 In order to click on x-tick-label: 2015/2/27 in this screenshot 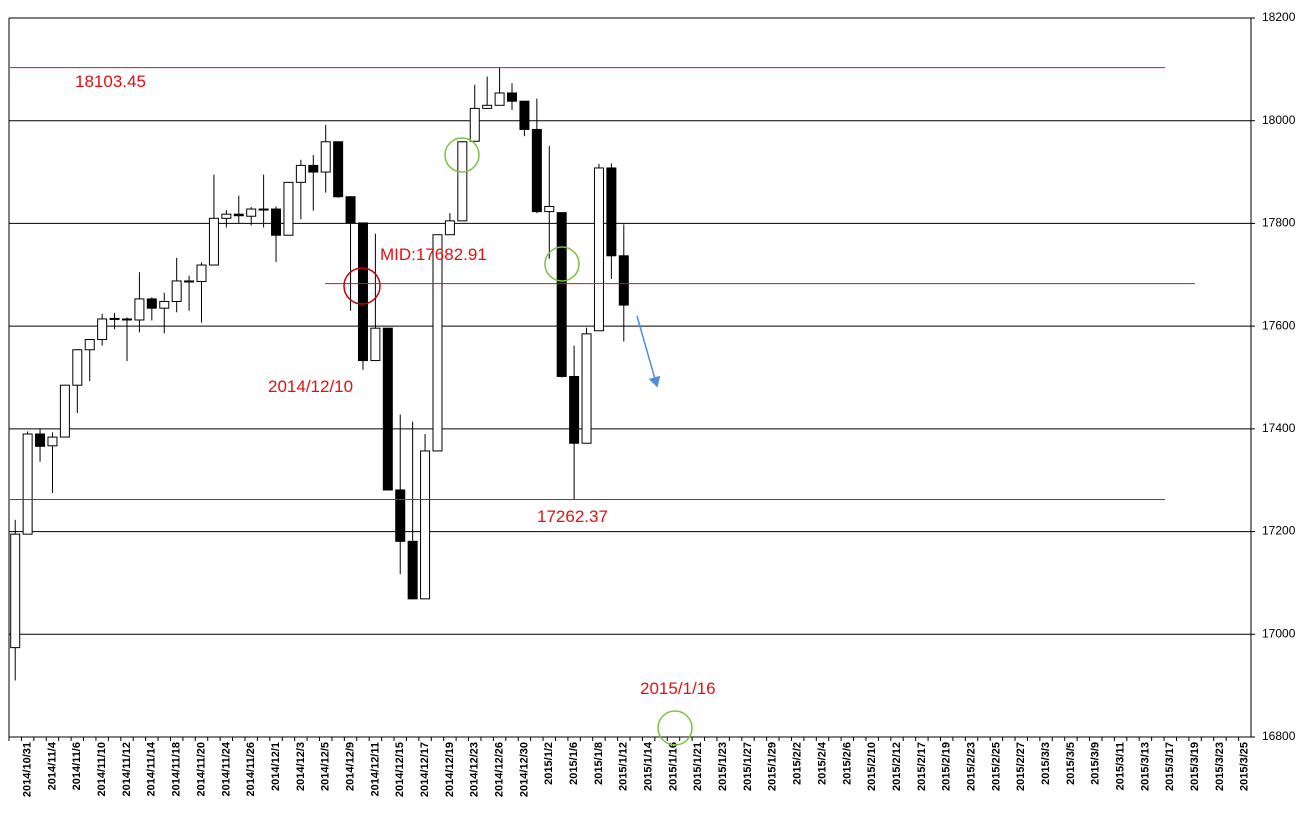, I will do `click(1021, 766)`.